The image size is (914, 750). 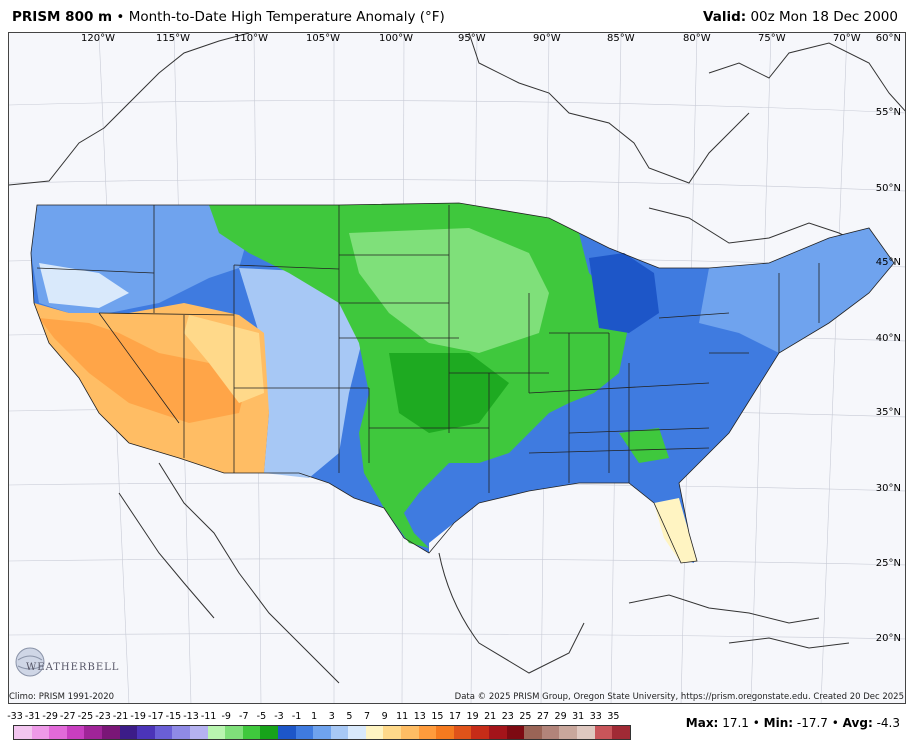 What do you see at coordinates (98, 38) in the screenshot?
I see `lon-label-120w: 120°W` at bounding box center [98, 38].